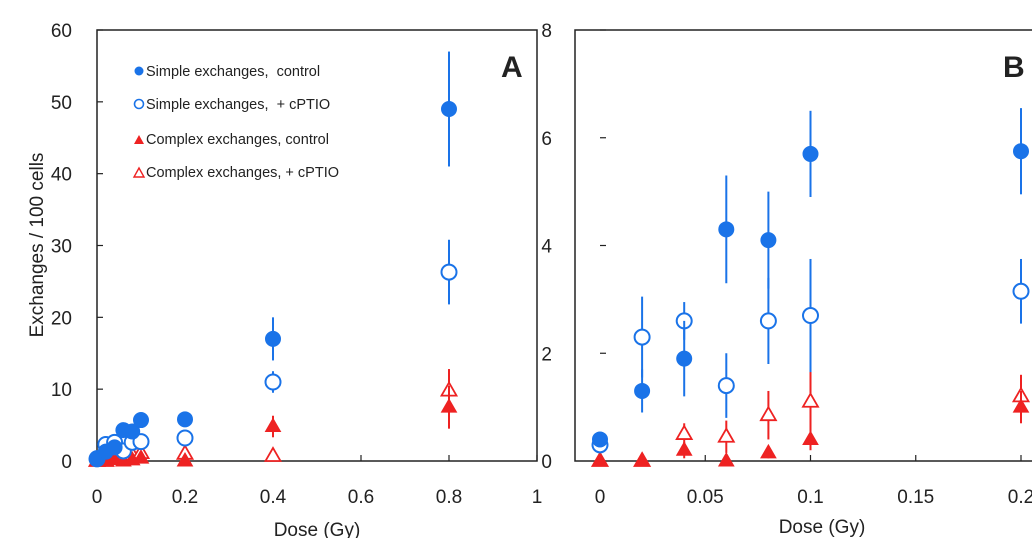  What do you see at coordinates (139, 104) in the screenshot?
I see `legend-marker-simple-cptio` at bounding box center [139, 104].